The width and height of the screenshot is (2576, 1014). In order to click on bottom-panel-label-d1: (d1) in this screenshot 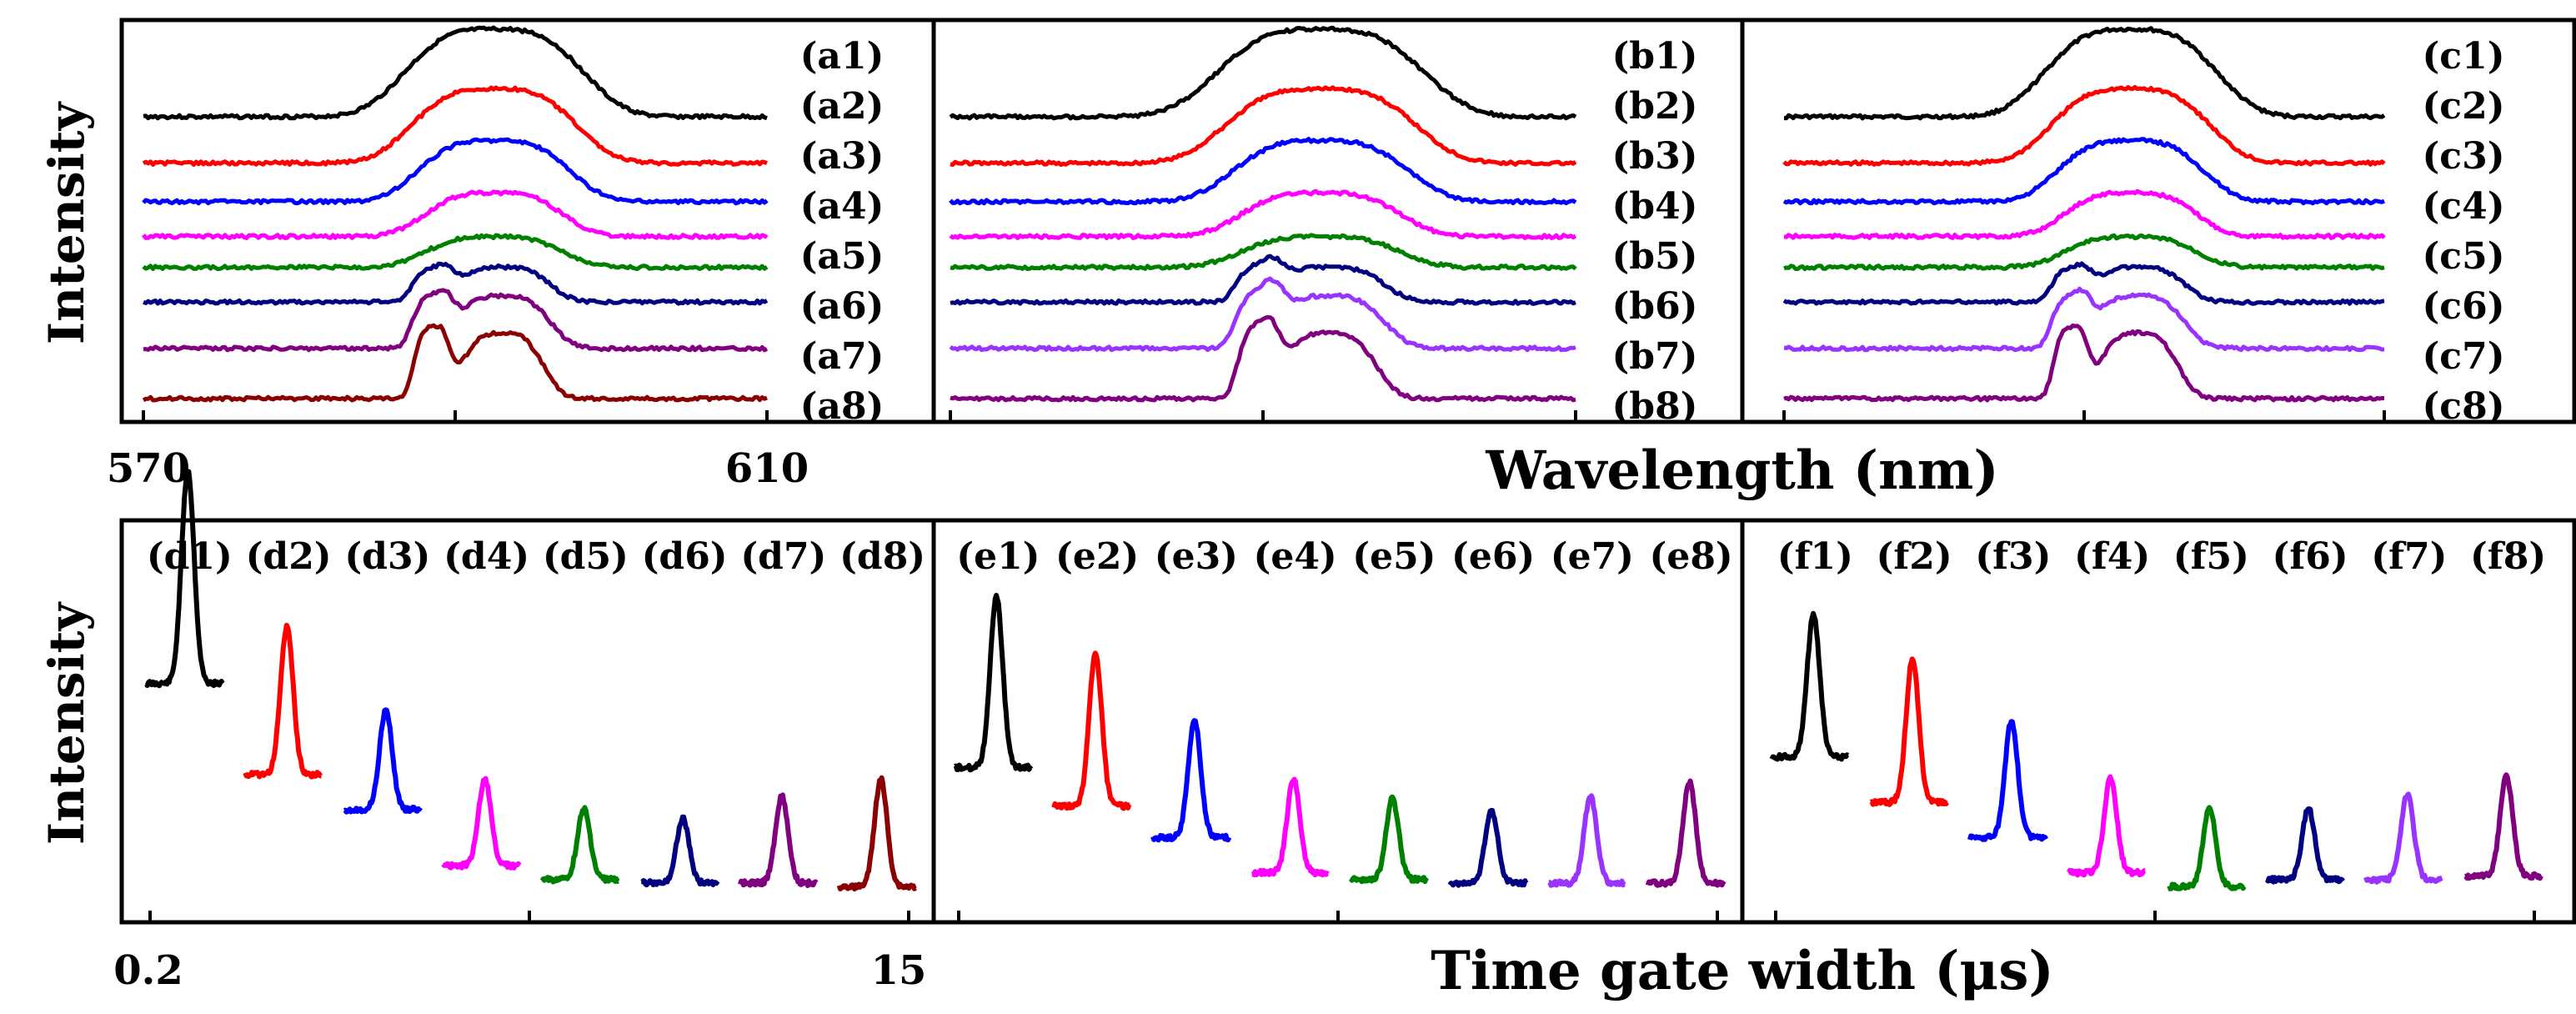, I will do `click(190, 556)`.